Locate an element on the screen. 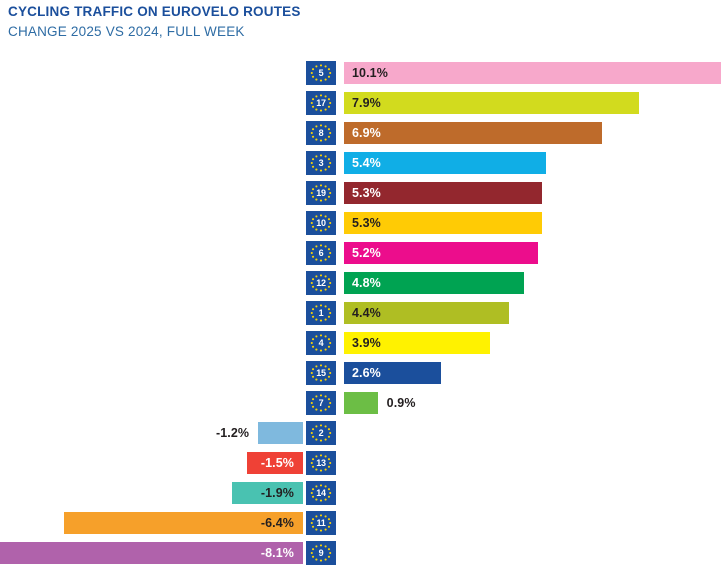  bar-value-label: 3.9% is located at coordinates (366, 343).